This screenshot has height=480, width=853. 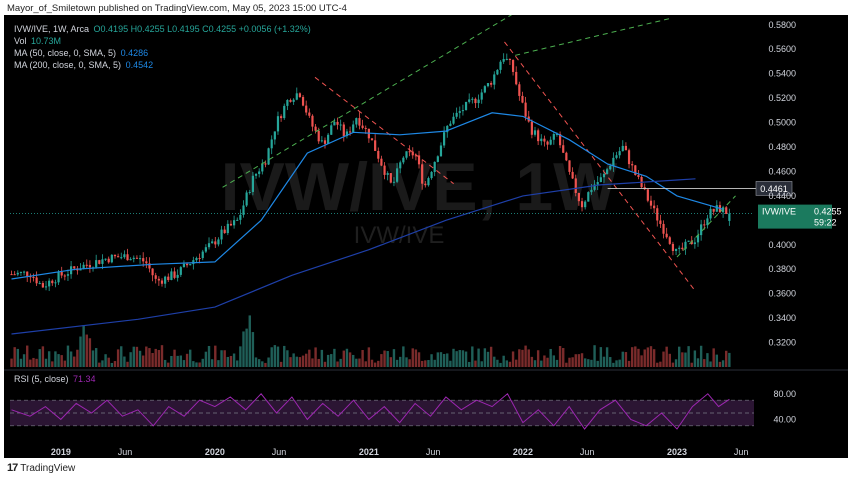 I want to click on x-tick-label: 2019, so click(x=61, y=452).